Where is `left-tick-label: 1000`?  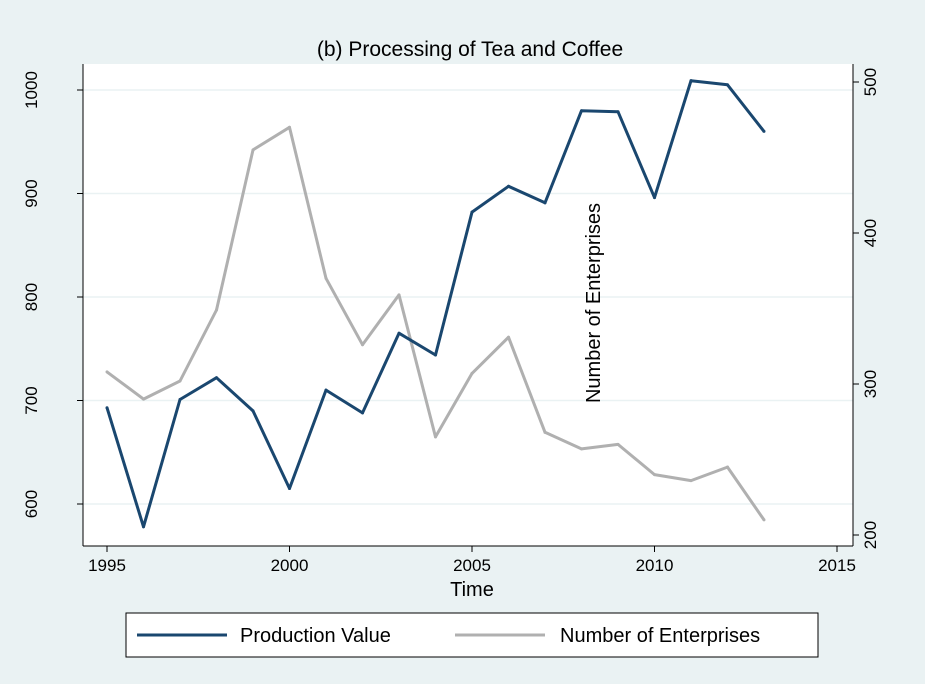 left-tick-label: 1000 is located at coordinates (31, 90).